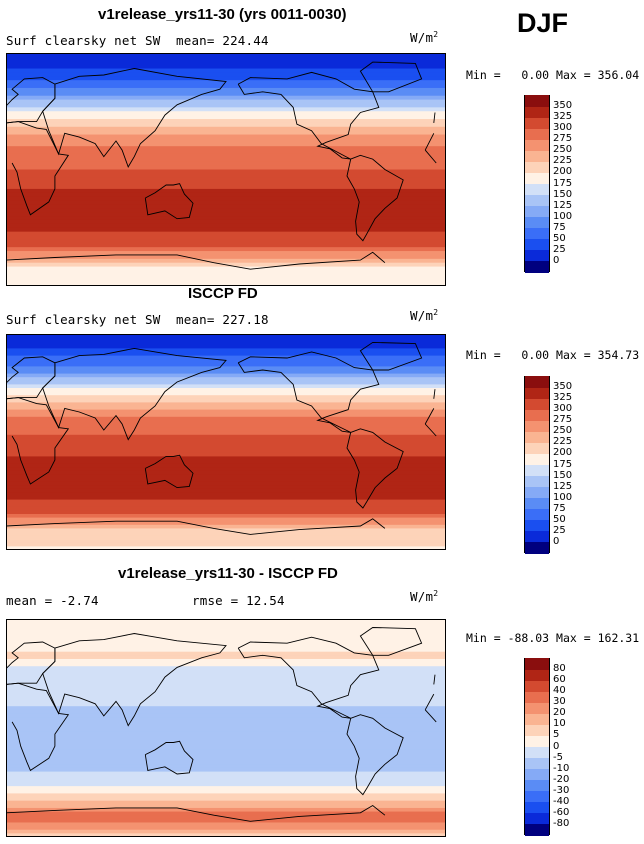 The image size is (644, 844). What do you see at coordinates (563, 172) in the screenshot?
I see `colorbar-tick: 200` at bounding box center [563, 172].